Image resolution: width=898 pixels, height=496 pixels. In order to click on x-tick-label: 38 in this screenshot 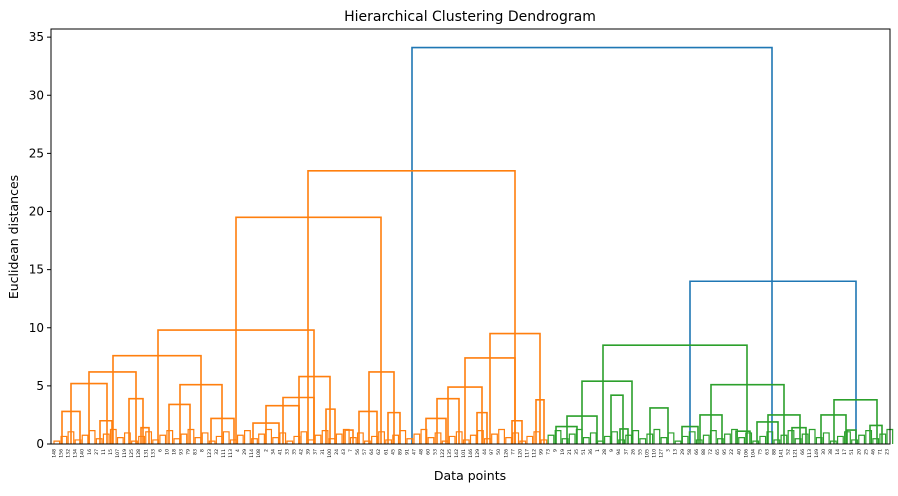, I will do `click(831, 452)`.